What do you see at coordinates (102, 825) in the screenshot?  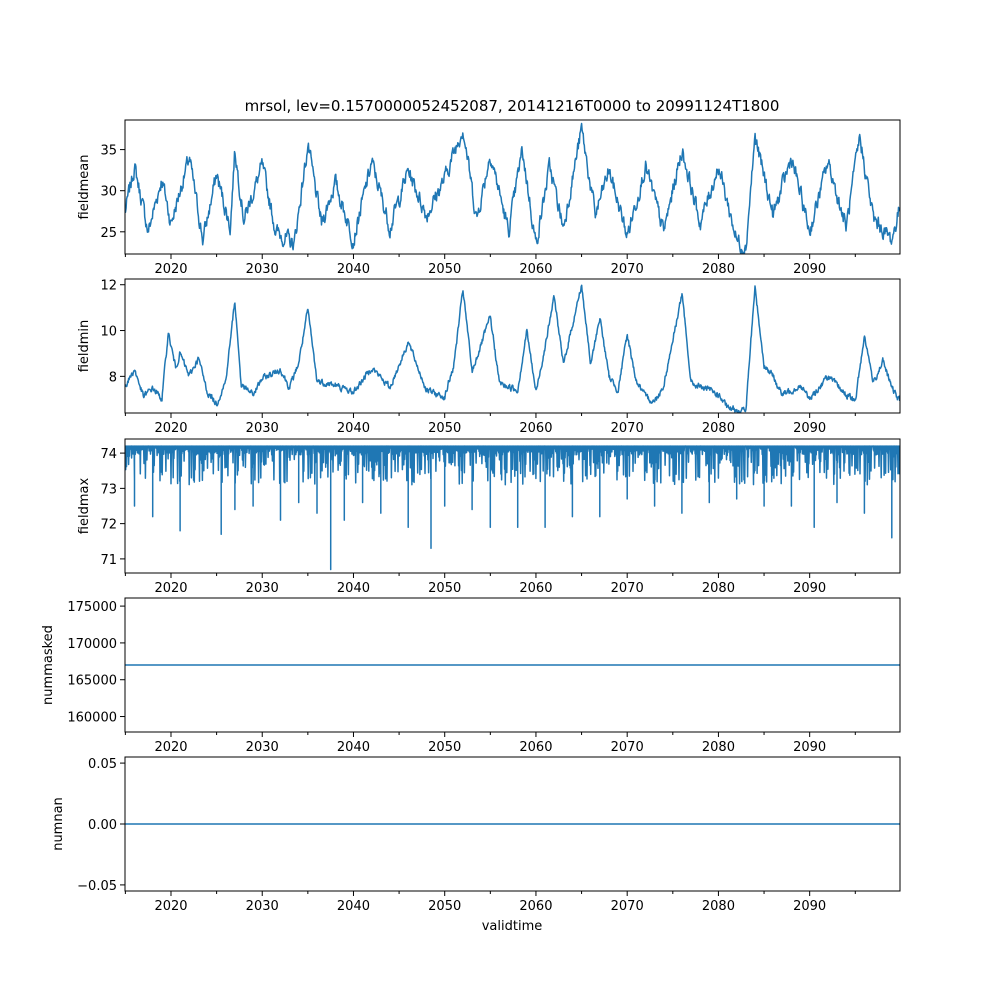 I see `y-tick-label-numnan: 0.00` at bounding box center [102, 825].